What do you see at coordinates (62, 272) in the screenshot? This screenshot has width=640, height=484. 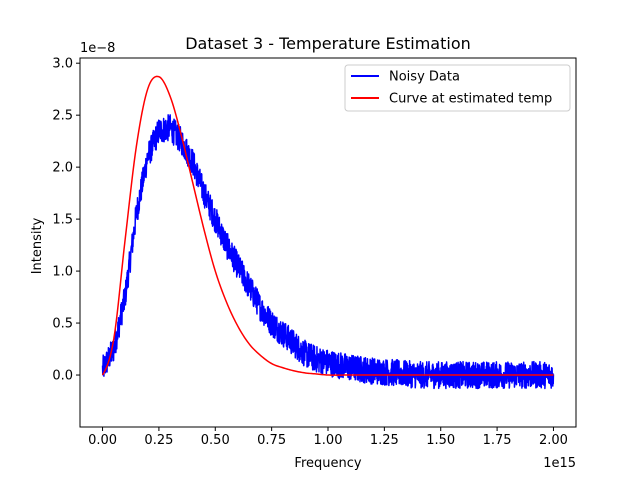 I see `y-tick-label: 1.0` at bounding box center [62, 272].